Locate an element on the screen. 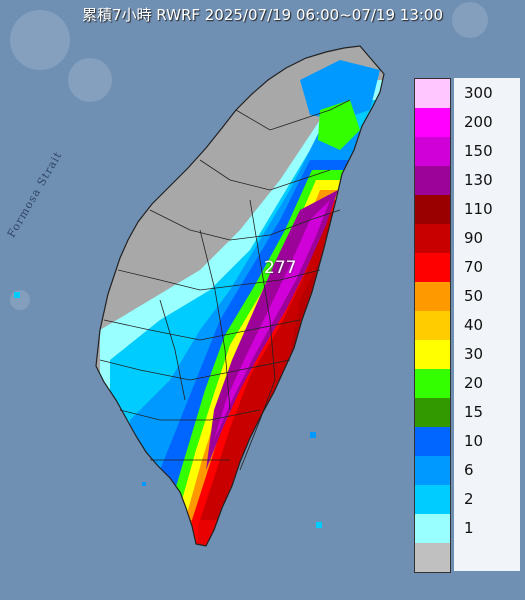 This screenshot has width=525, height=600. legend-label: 30 is located at coordinates (474, 353).